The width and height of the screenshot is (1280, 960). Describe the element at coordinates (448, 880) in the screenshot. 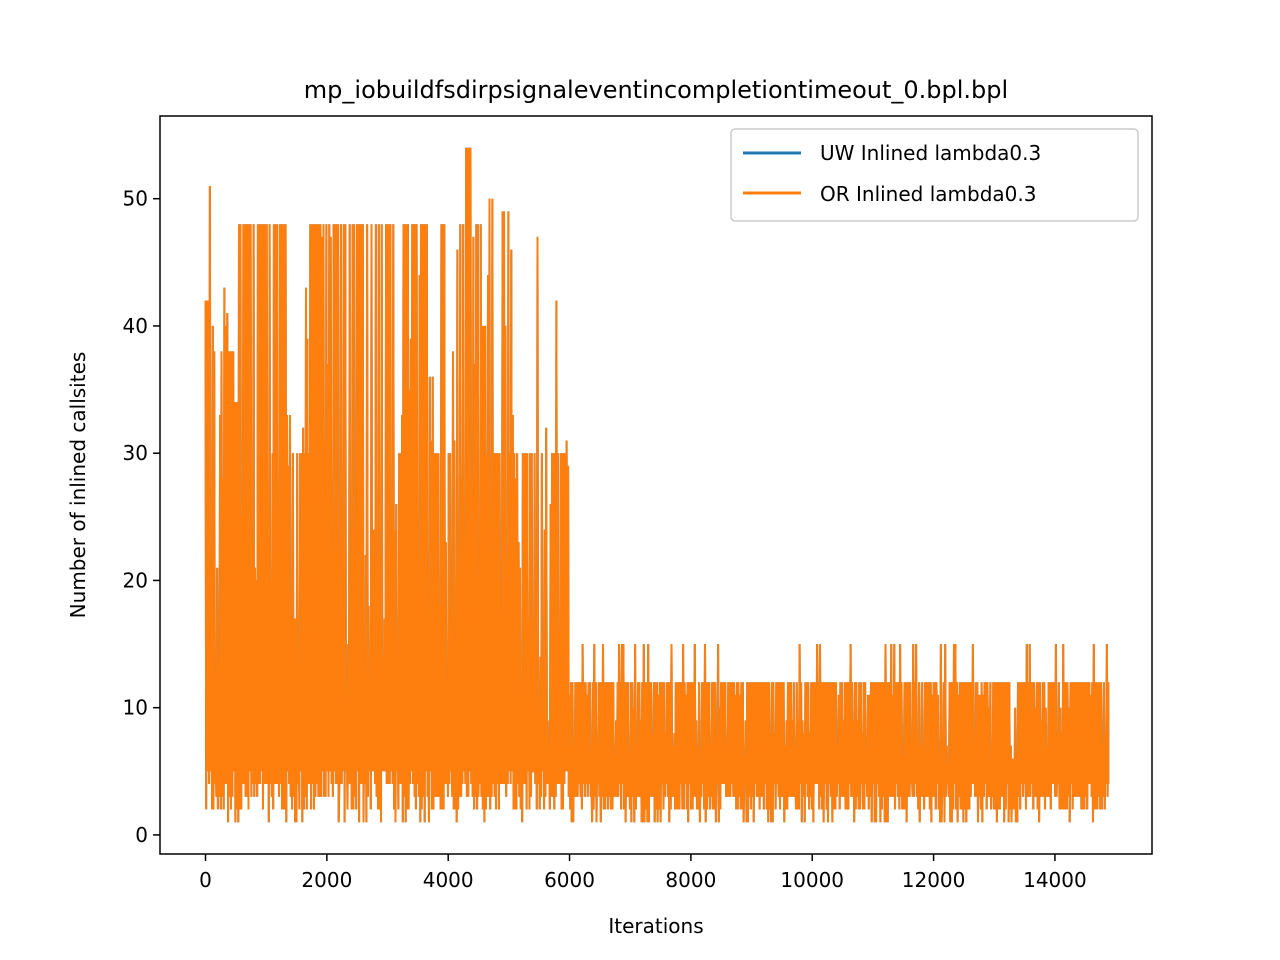

I see `x-tick-label: 4000` at that location.